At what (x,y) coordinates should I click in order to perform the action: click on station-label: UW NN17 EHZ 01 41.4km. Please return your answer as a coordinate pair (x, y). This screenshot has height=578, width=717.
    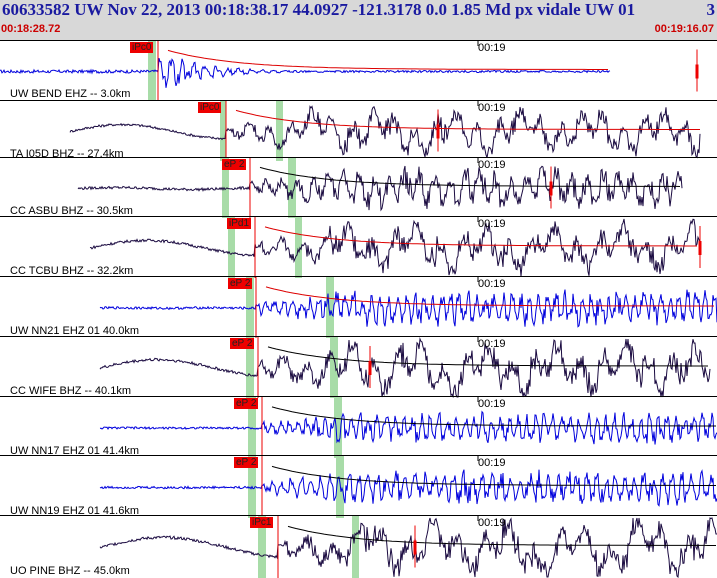
    Looking at the image, I should click on (74, 451).